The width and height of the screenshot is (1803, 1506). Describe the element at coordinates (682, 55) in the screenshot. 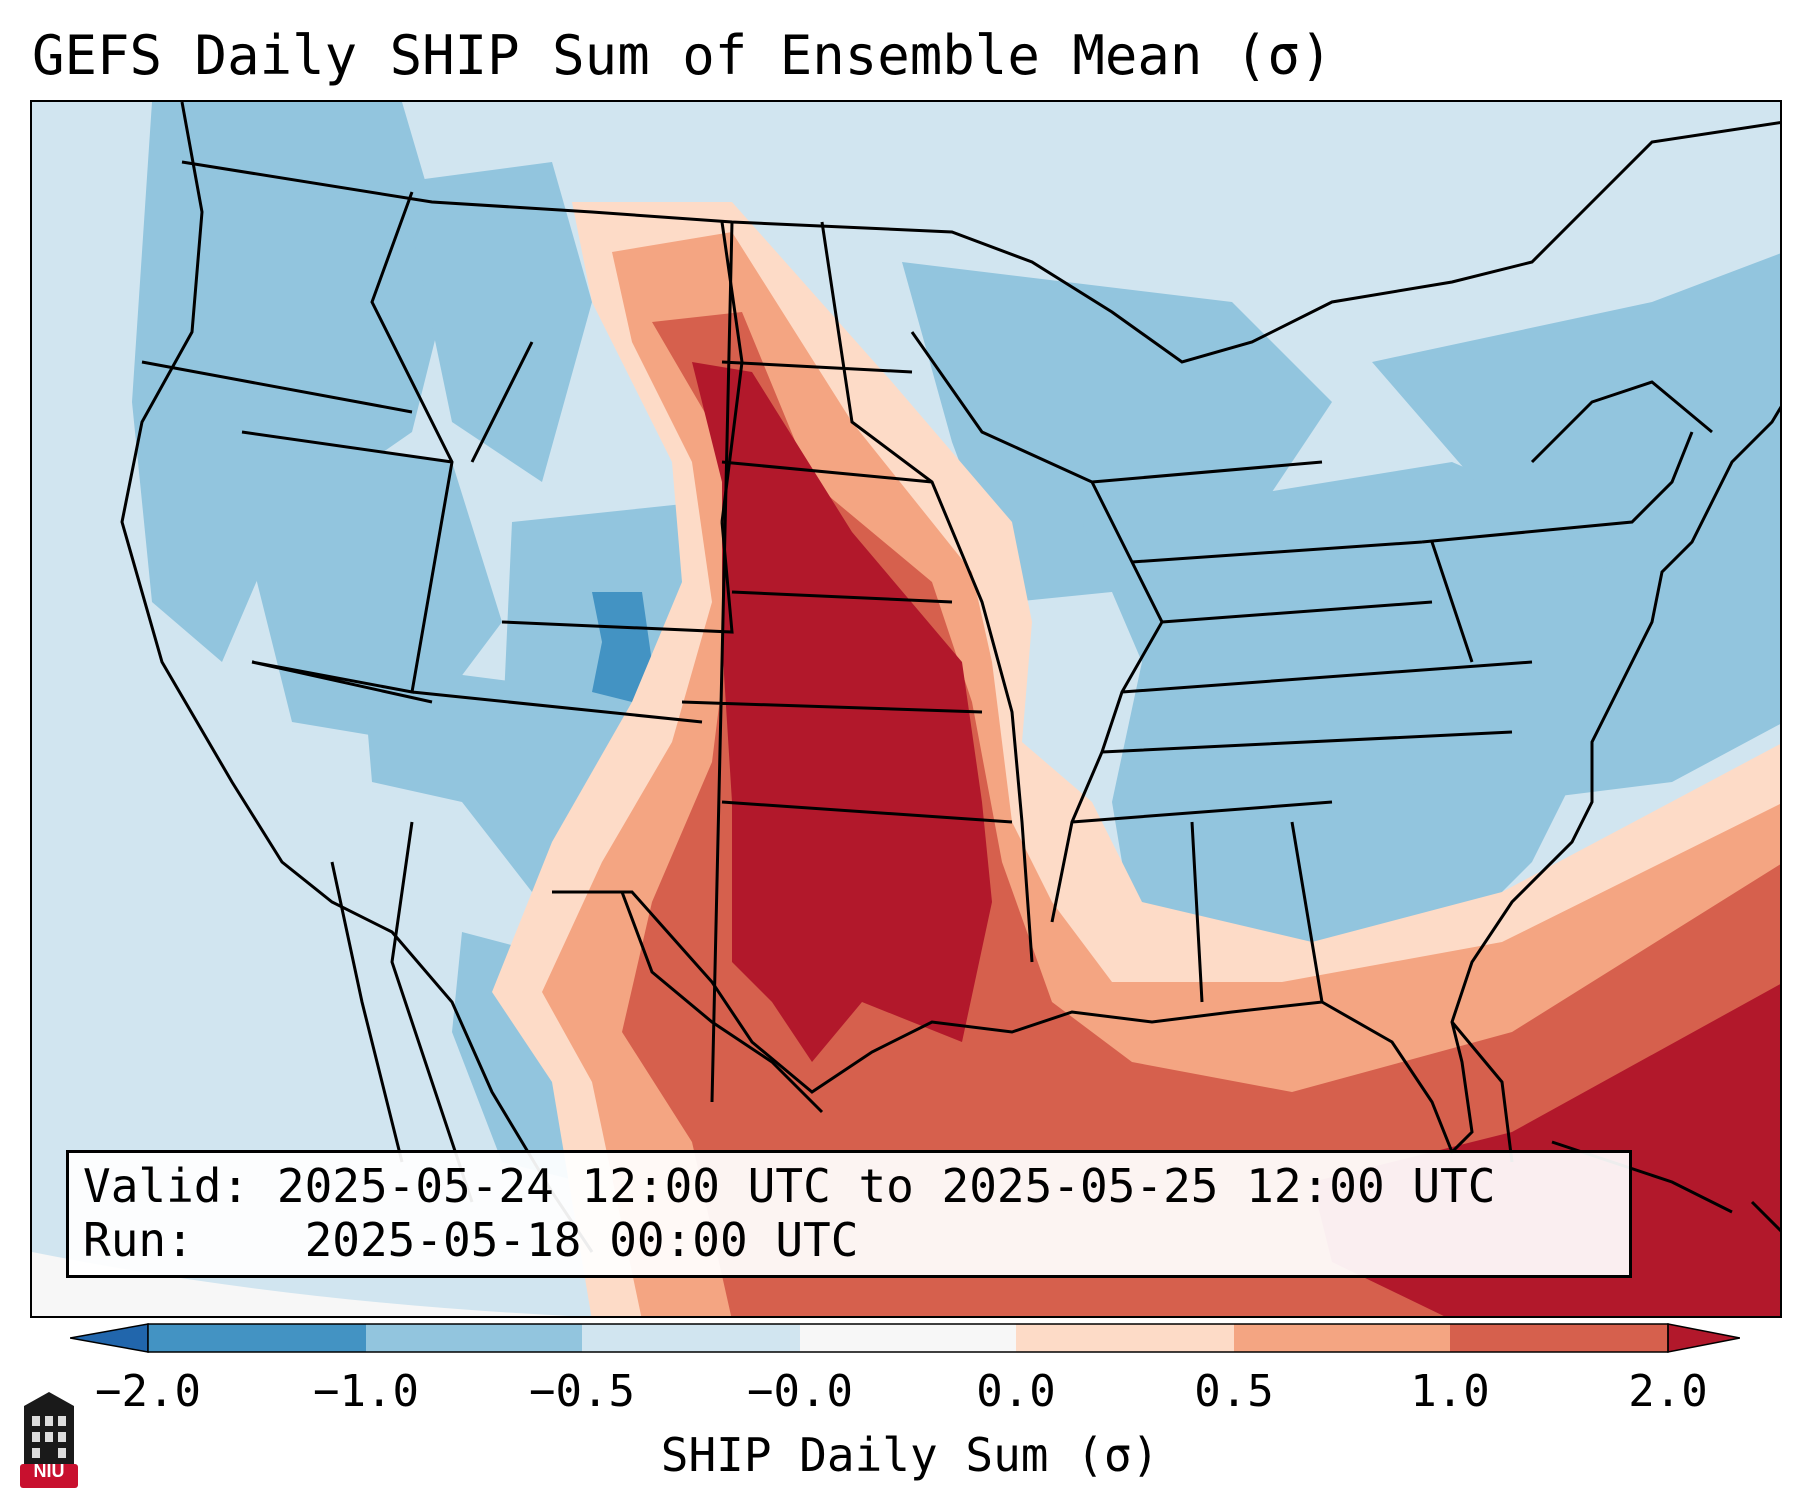

I see `map-title: GEFS Daily SHIP Sum of Ensemble Mean (σ)` at that location.